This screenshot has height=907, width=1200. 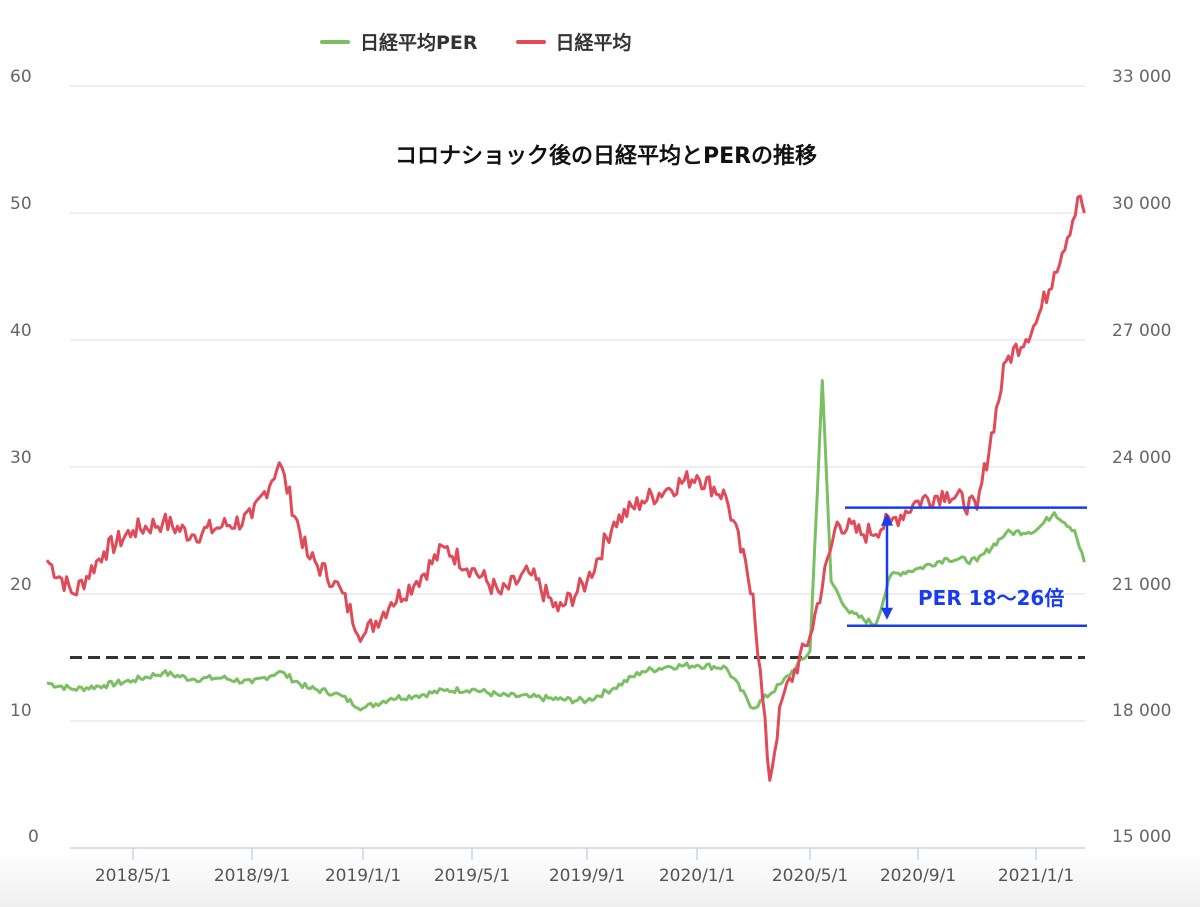 What do you see at coordinates (1142, 77) in the screenshot?
I see `y-right-tick: 33 000` at bounding box center [1142, 77].